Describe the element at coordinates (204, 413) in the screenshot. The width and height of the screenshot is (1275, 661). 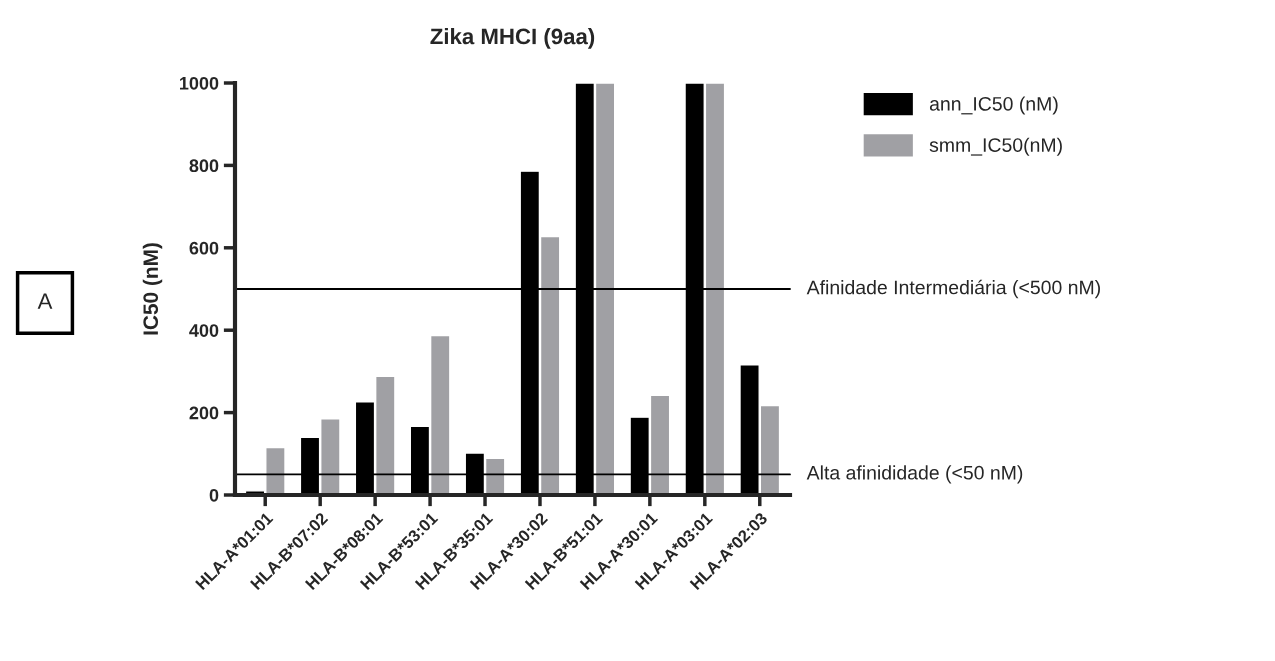
I see `y-tick-label: 200` at that location.